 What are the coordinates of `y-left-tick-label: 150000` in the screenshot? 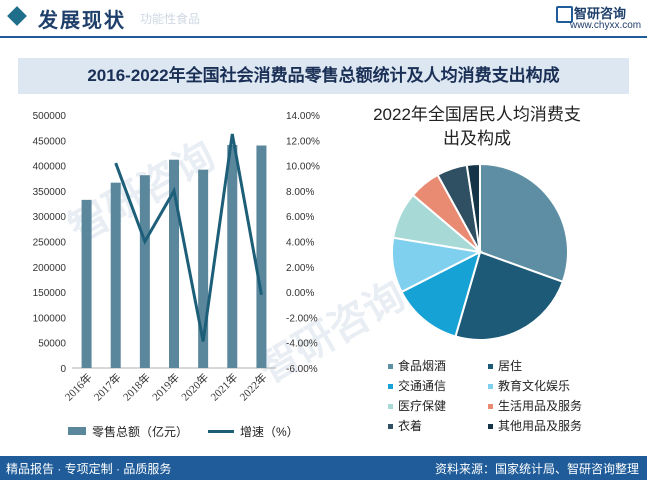 It's located at (50, 293).